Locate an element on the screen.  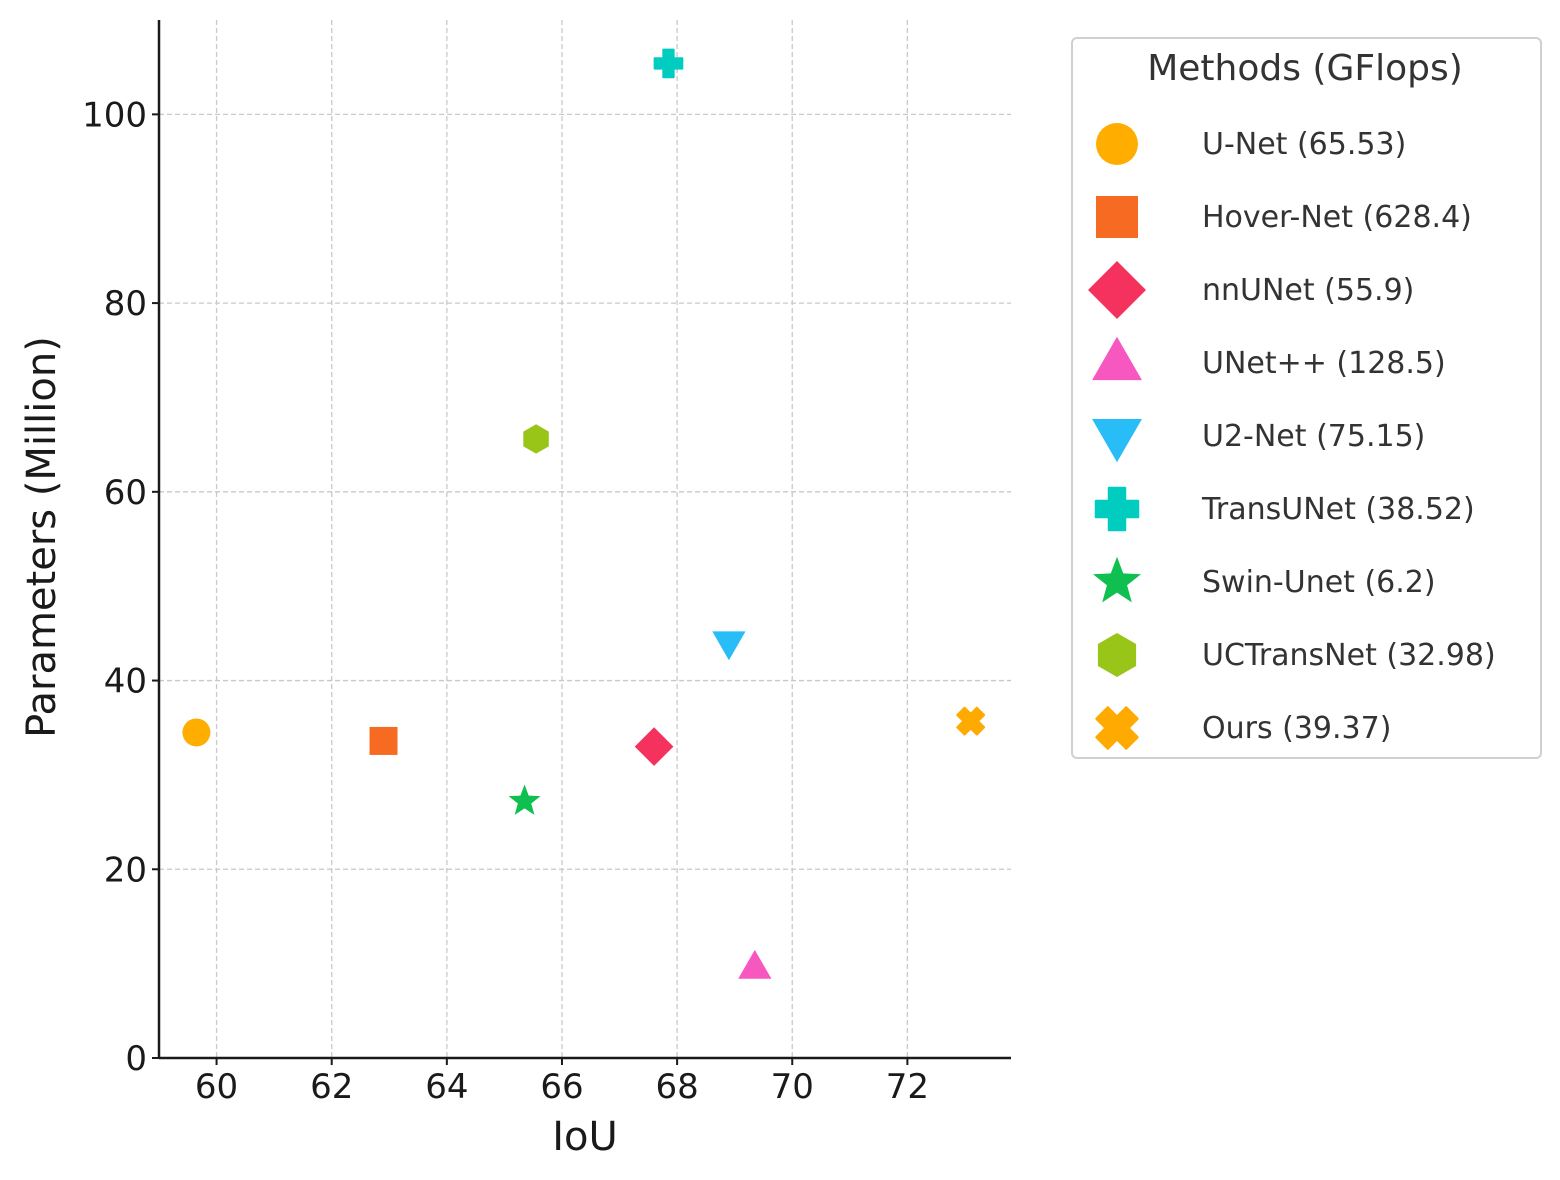
y-tick-label: 0 is located at coordinates (136, 1059).